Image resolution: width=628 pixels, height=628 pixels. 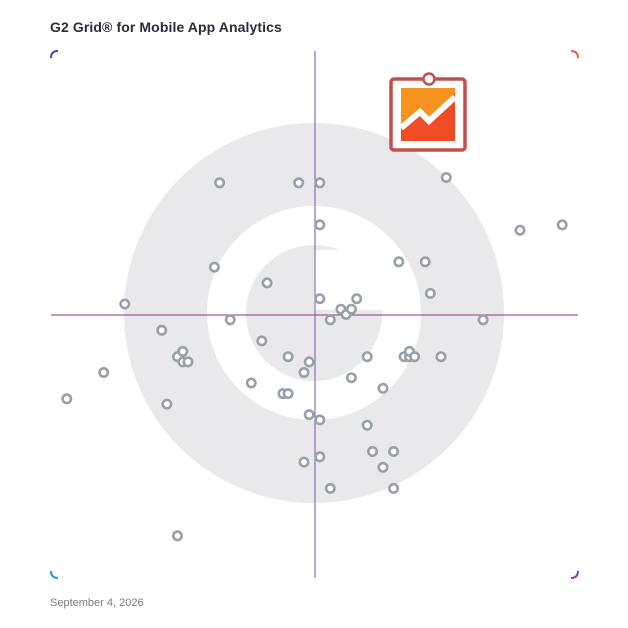 I want to click on report-date: September 4, 2026, so click(x=97, y=603).